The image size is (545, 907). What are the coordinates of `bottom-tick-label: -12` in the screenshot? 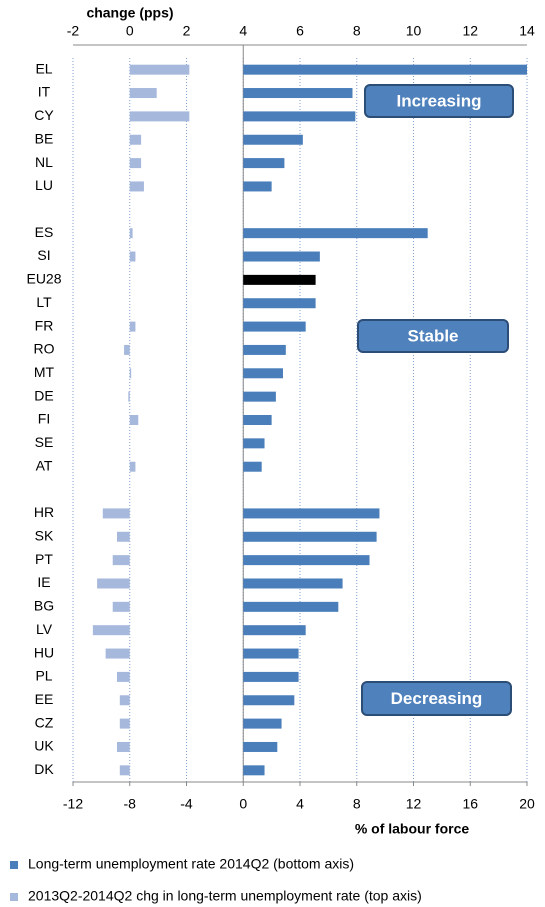 It's located at (73, 804).